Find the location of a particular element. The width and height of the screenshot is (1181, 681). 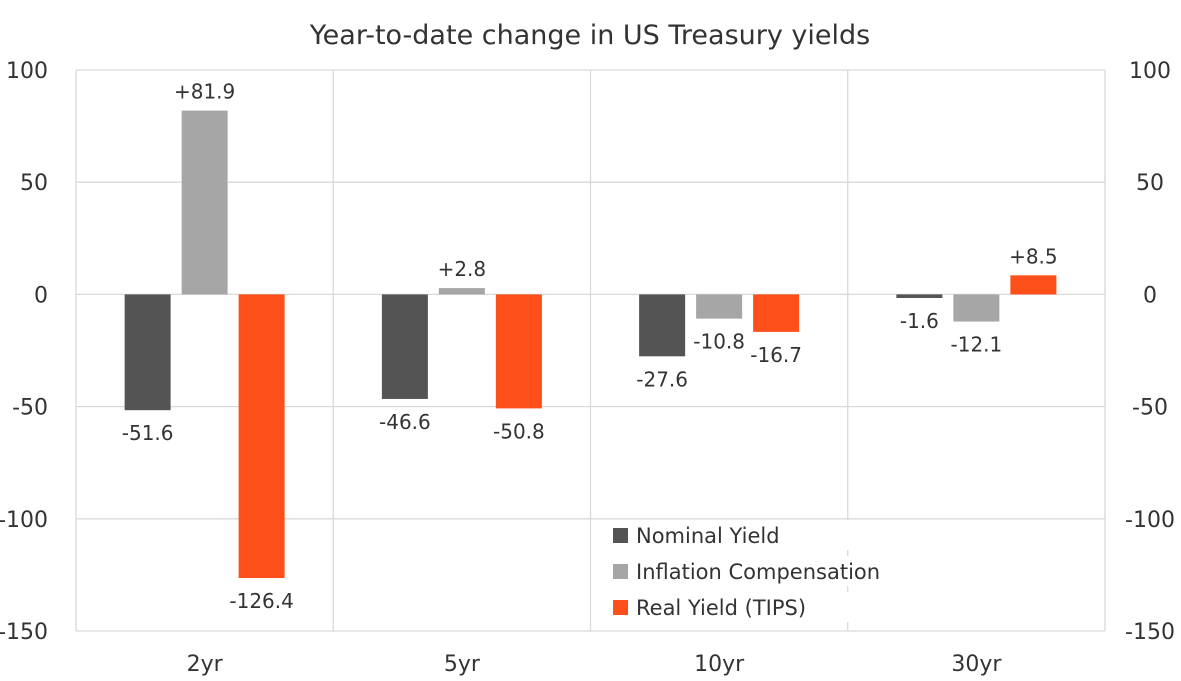

data-label: +8.5 is located at coordinates (1033, 256).